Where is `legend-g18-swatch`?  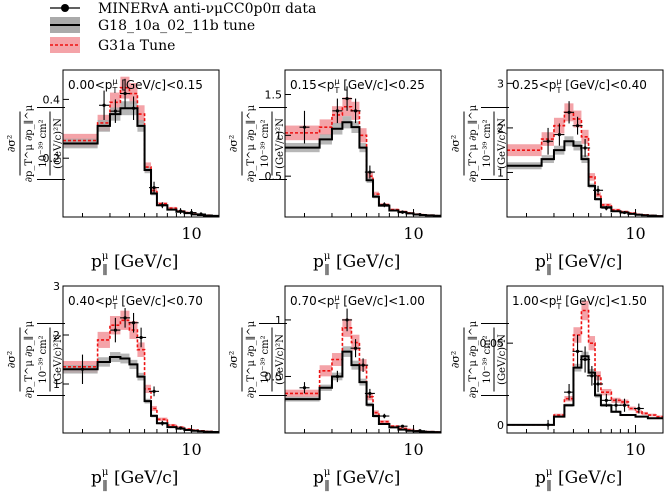 legend-g18-swatch is located at coordinates (65, 25).